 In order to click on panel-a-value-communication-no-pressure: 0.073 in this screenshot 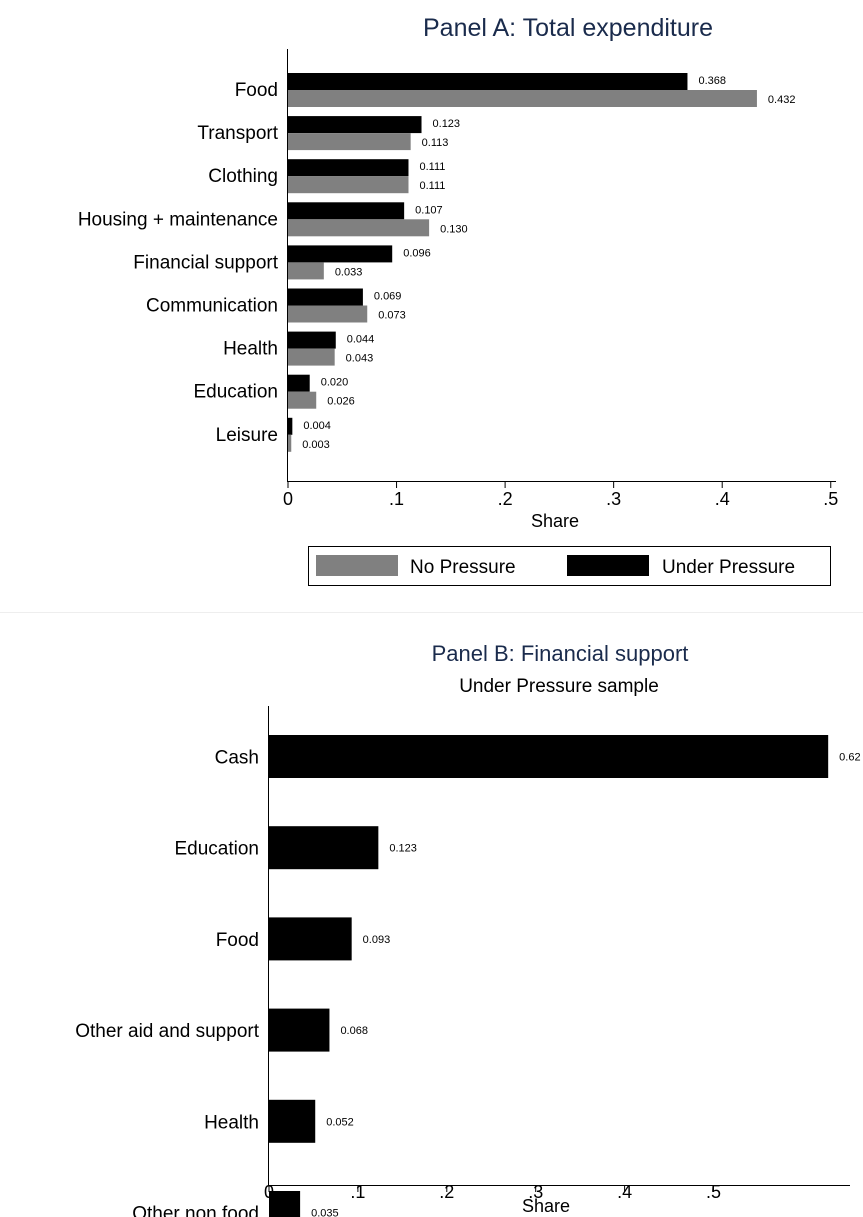, I will do `click(392, 316)`.